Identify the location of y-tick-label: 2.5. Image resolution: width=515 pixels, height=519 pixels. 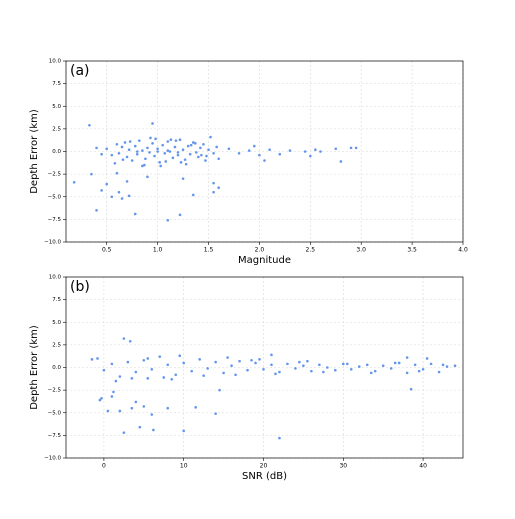
(56, 129).